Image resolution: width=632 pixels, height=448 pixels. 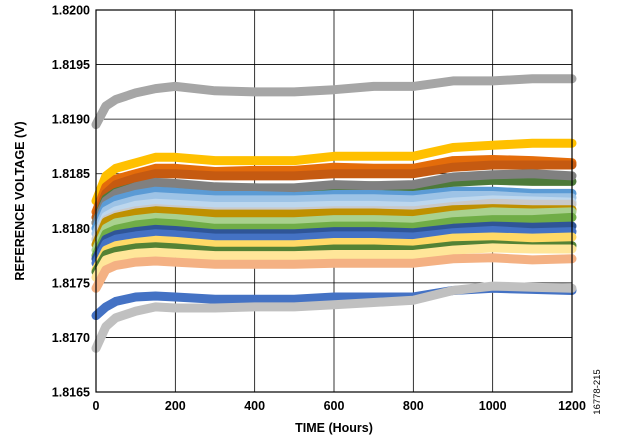 What do you see at coordinates (71, 283) in the screenshot?
I see `y-tick-label: 1.8175` at bounding box center [71, 283].